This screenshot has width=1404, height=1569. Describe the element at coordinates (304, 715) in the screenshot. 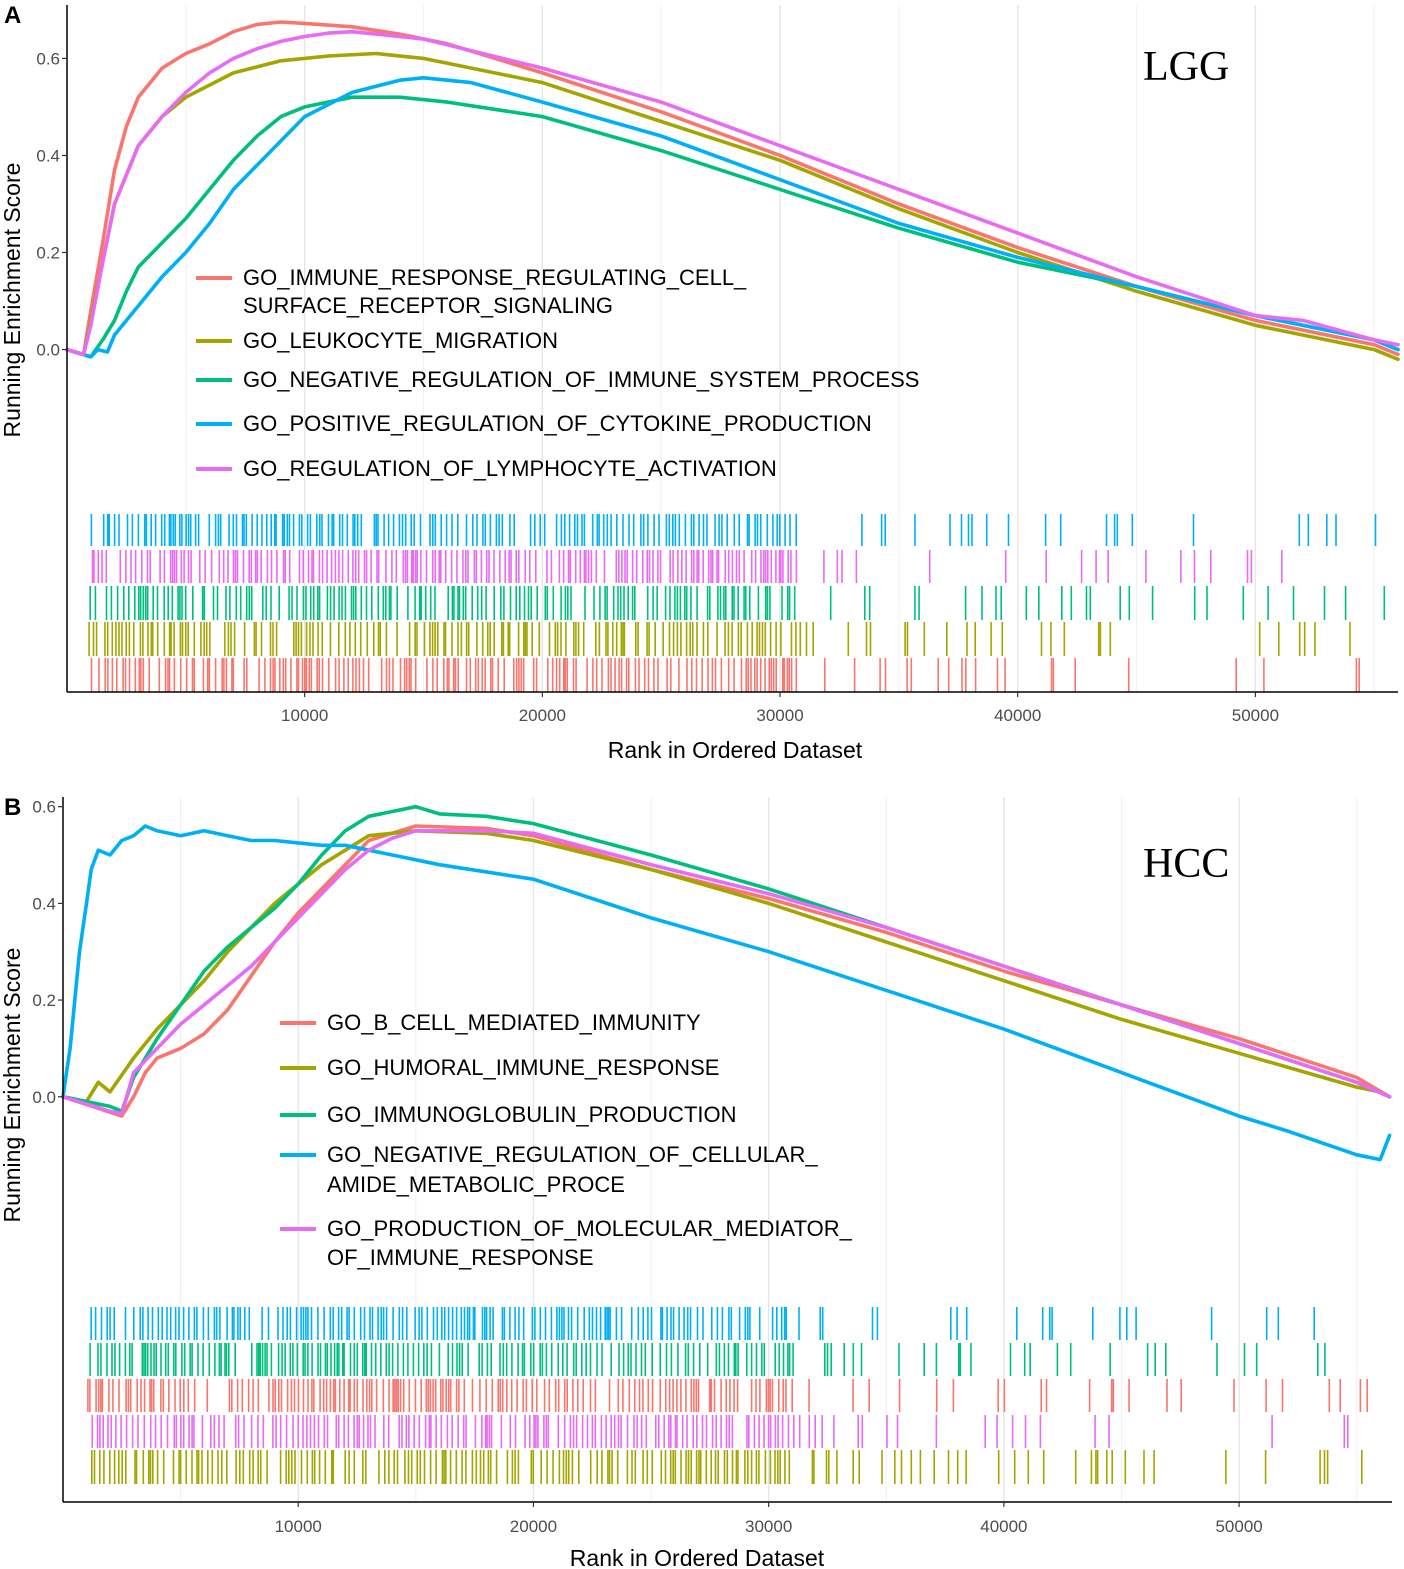

I see `panel-a-x-tick-label: 10000` at that location.